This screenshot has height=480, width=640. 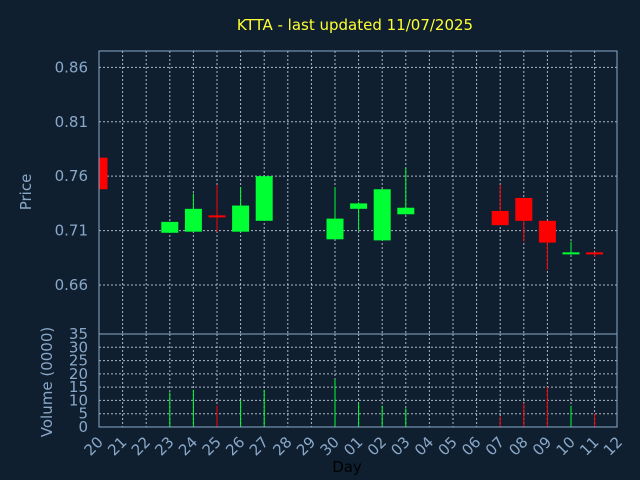 What do you see at coordinates (78, 374) in the screenshot?
I see `volume-tick-label: 20` at bounding box center [78, 374].